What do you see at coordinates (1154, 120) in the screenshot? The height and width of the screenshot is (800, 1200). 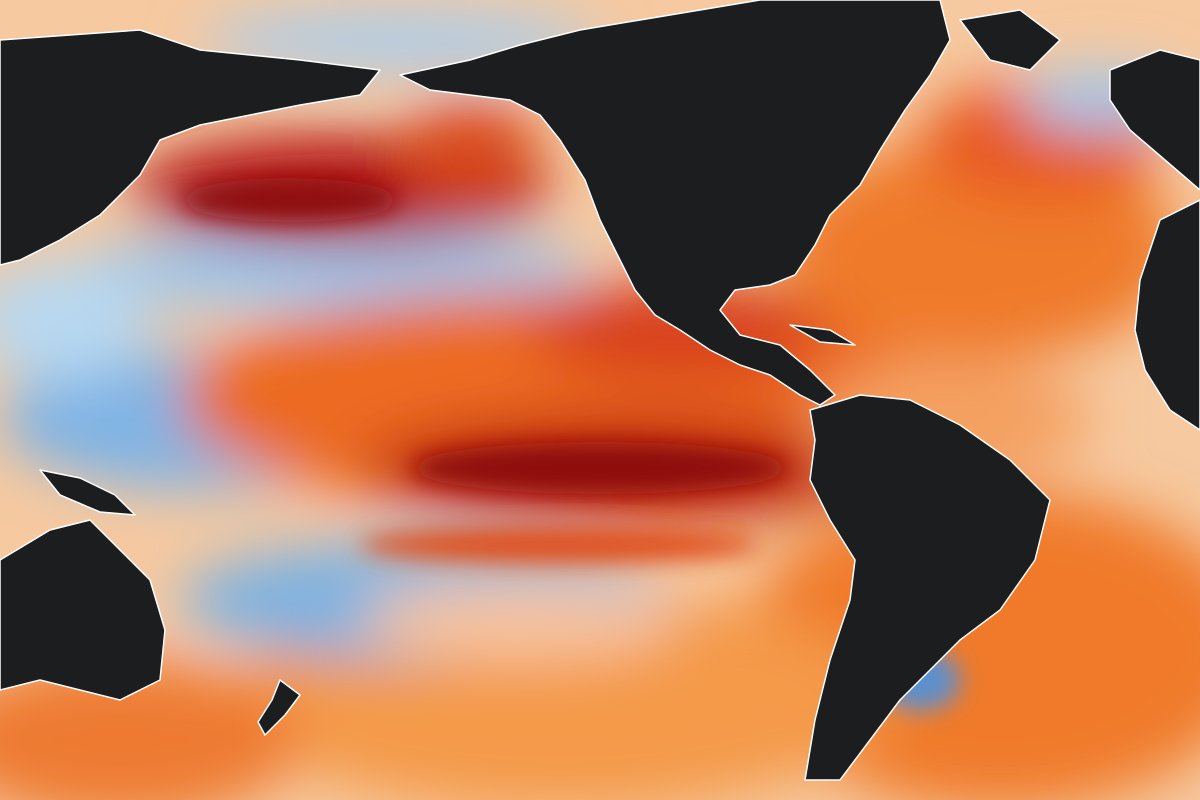 I see `greenland` at bounding box center [1154, 120].